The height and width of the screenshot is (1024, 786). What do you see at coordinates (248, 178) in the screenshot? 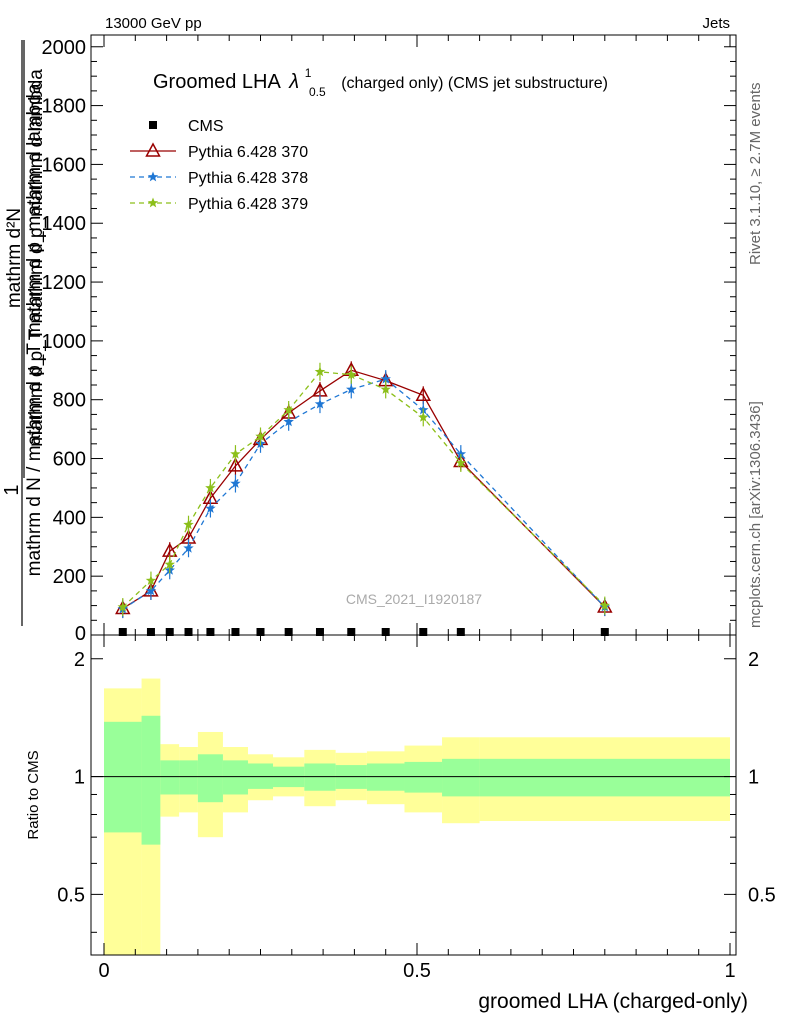
I see `legend-label: Pythia 6.428 378` at bounding box center [248, 178].